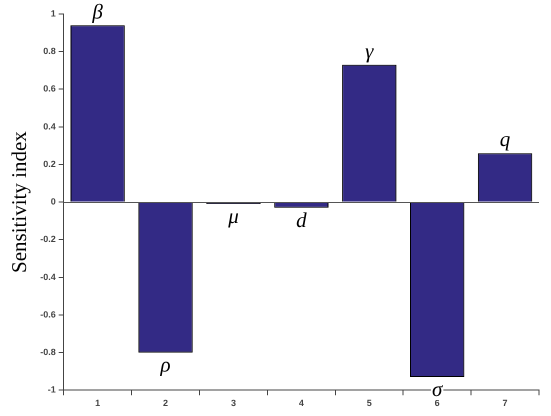 Image resolution: width=551 pixels, height=416 pixels. What do you see at coordinates (52, 389) in the screenshot?
I see `y-tick-label: -1` at bounding box center [52, 389].